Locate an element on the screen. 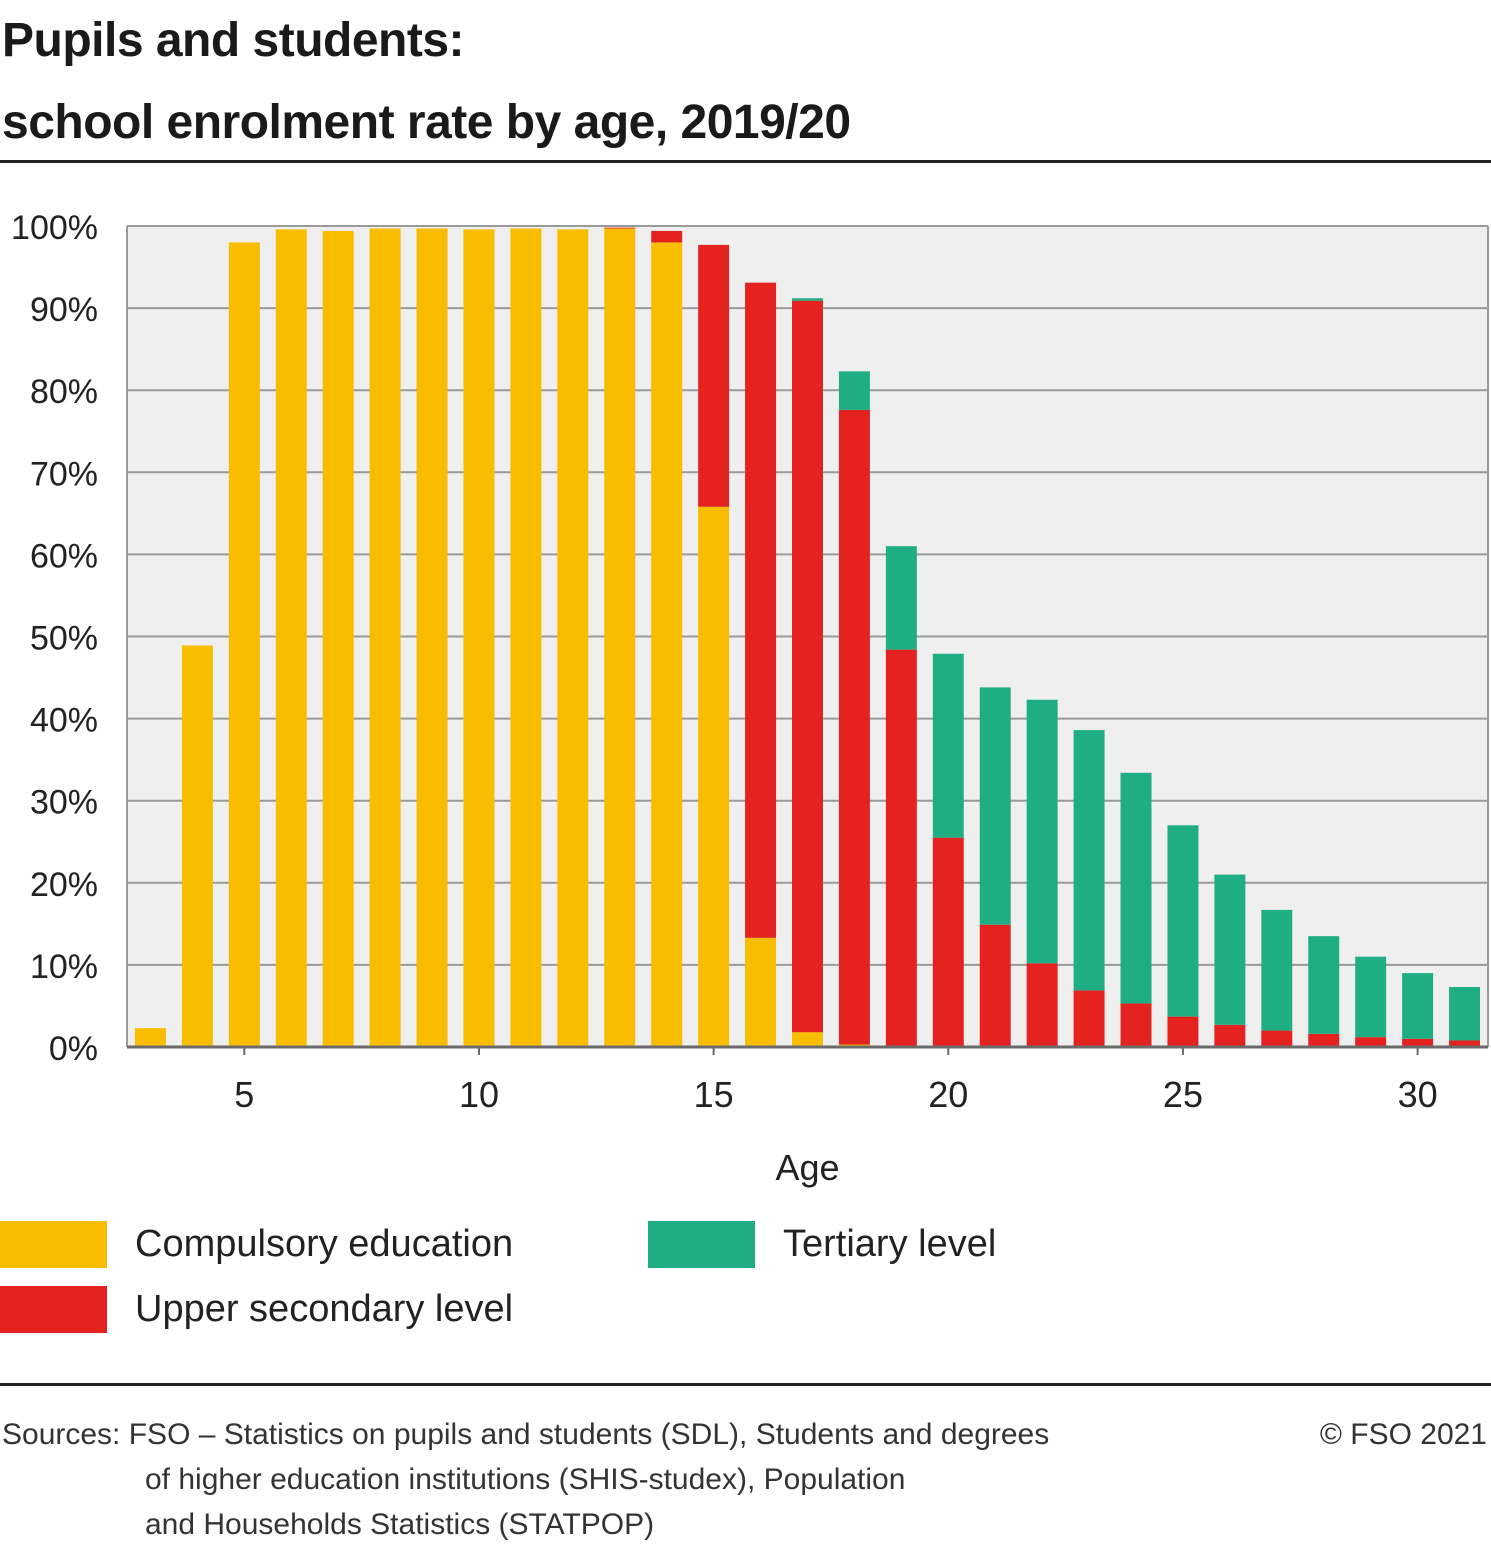 This screenshot has width=1491, height=1547. sources-prefix: Sources: is located at coordinates (61, 1434).